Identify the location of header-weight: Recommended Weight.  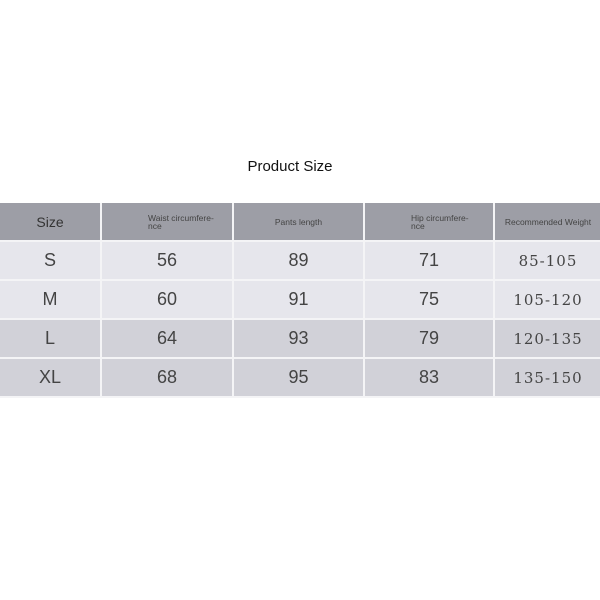
(546, 222).